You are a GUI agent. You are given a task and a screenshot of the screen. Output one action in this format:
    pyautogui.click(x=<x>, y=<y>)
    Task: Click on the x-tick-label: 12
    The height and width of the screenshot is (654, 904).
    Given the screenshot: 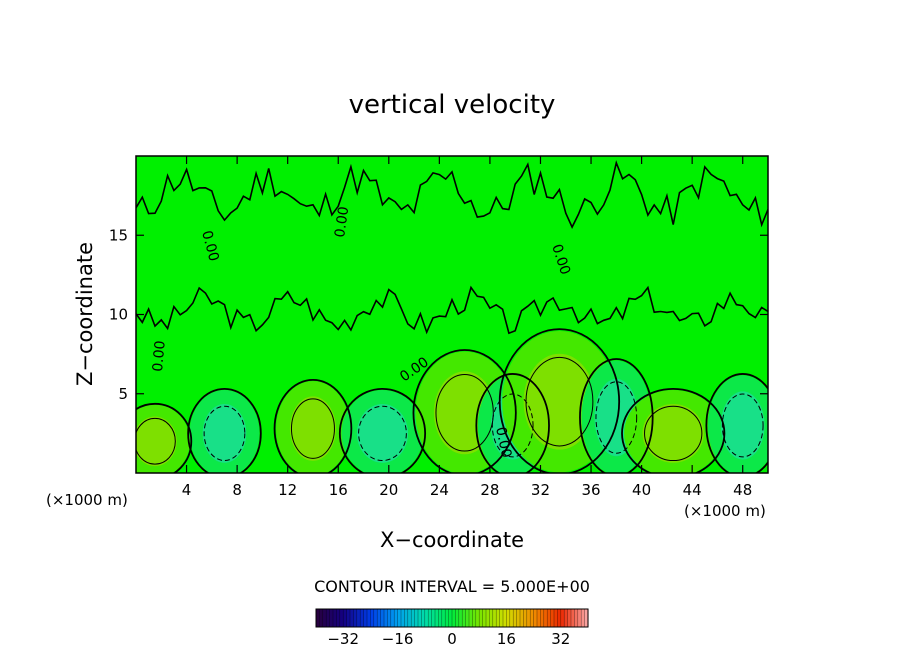 What is the action you would take?
    pyautogui.click(x=287, y=490)
    